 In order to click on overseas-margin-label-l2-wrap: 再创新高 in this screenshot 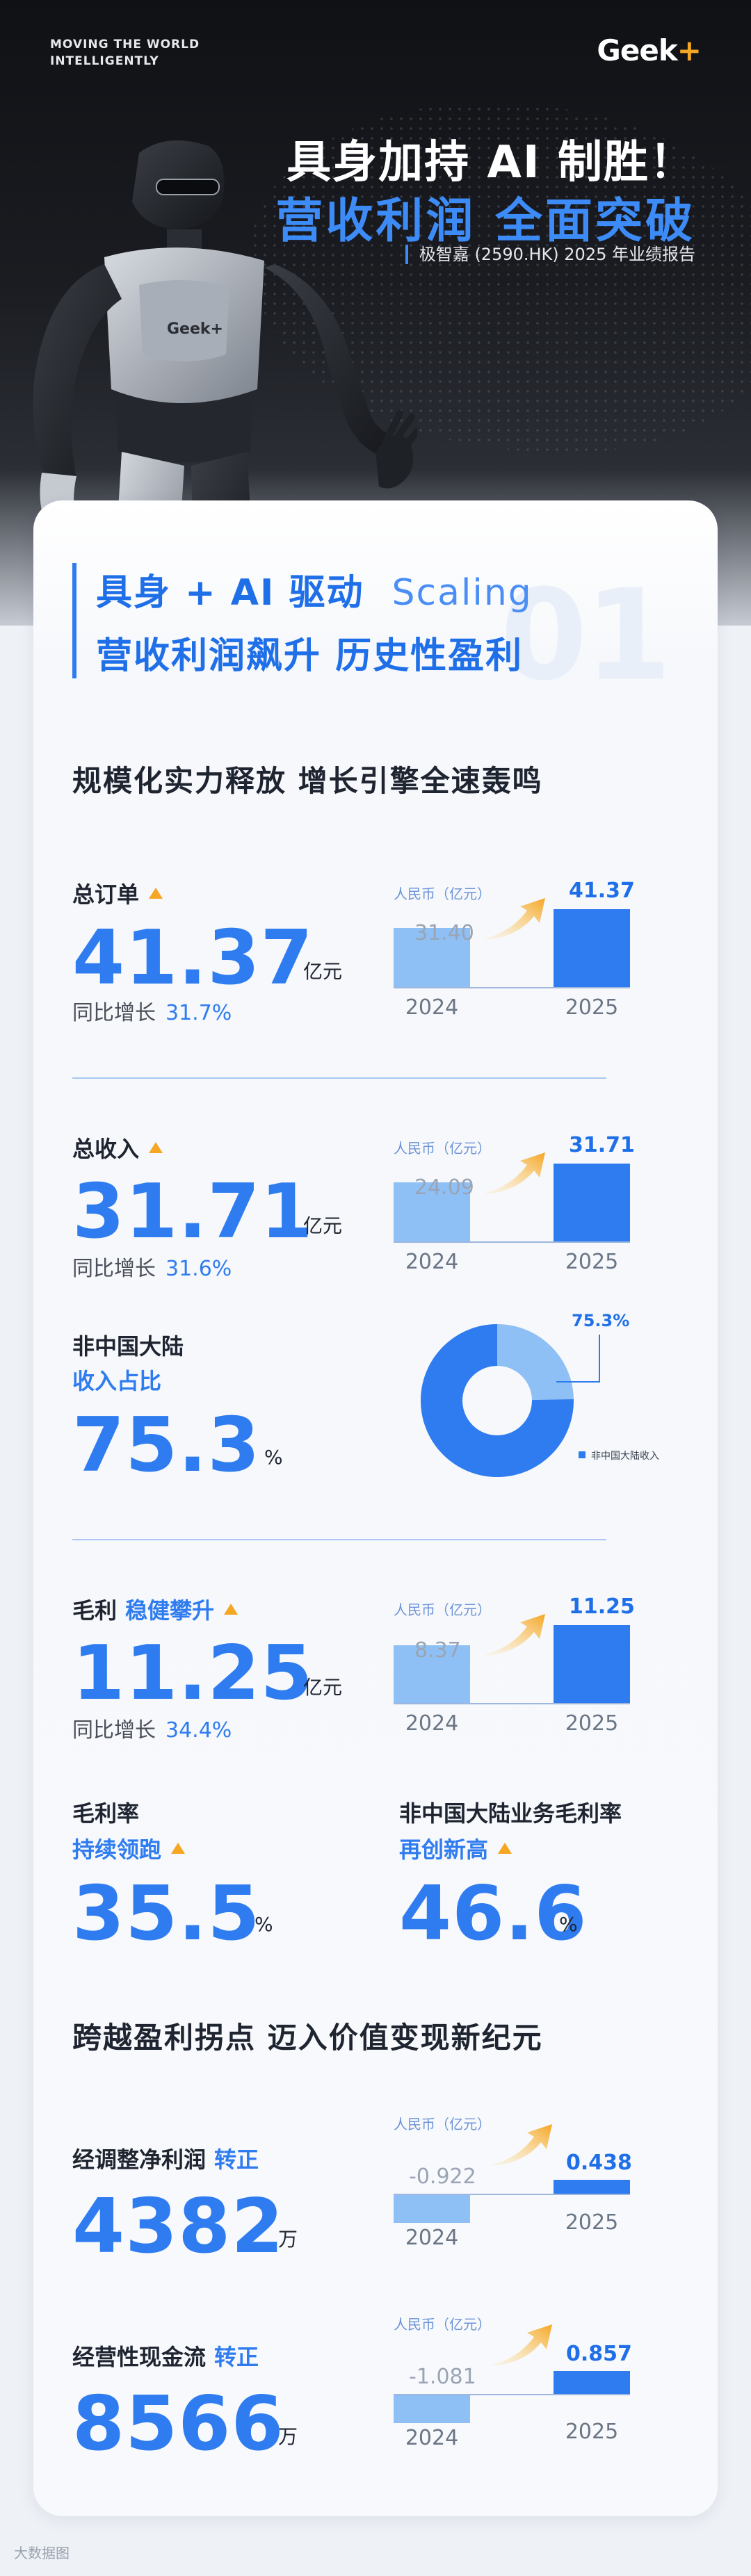, I will do `click(456, 1848)`.